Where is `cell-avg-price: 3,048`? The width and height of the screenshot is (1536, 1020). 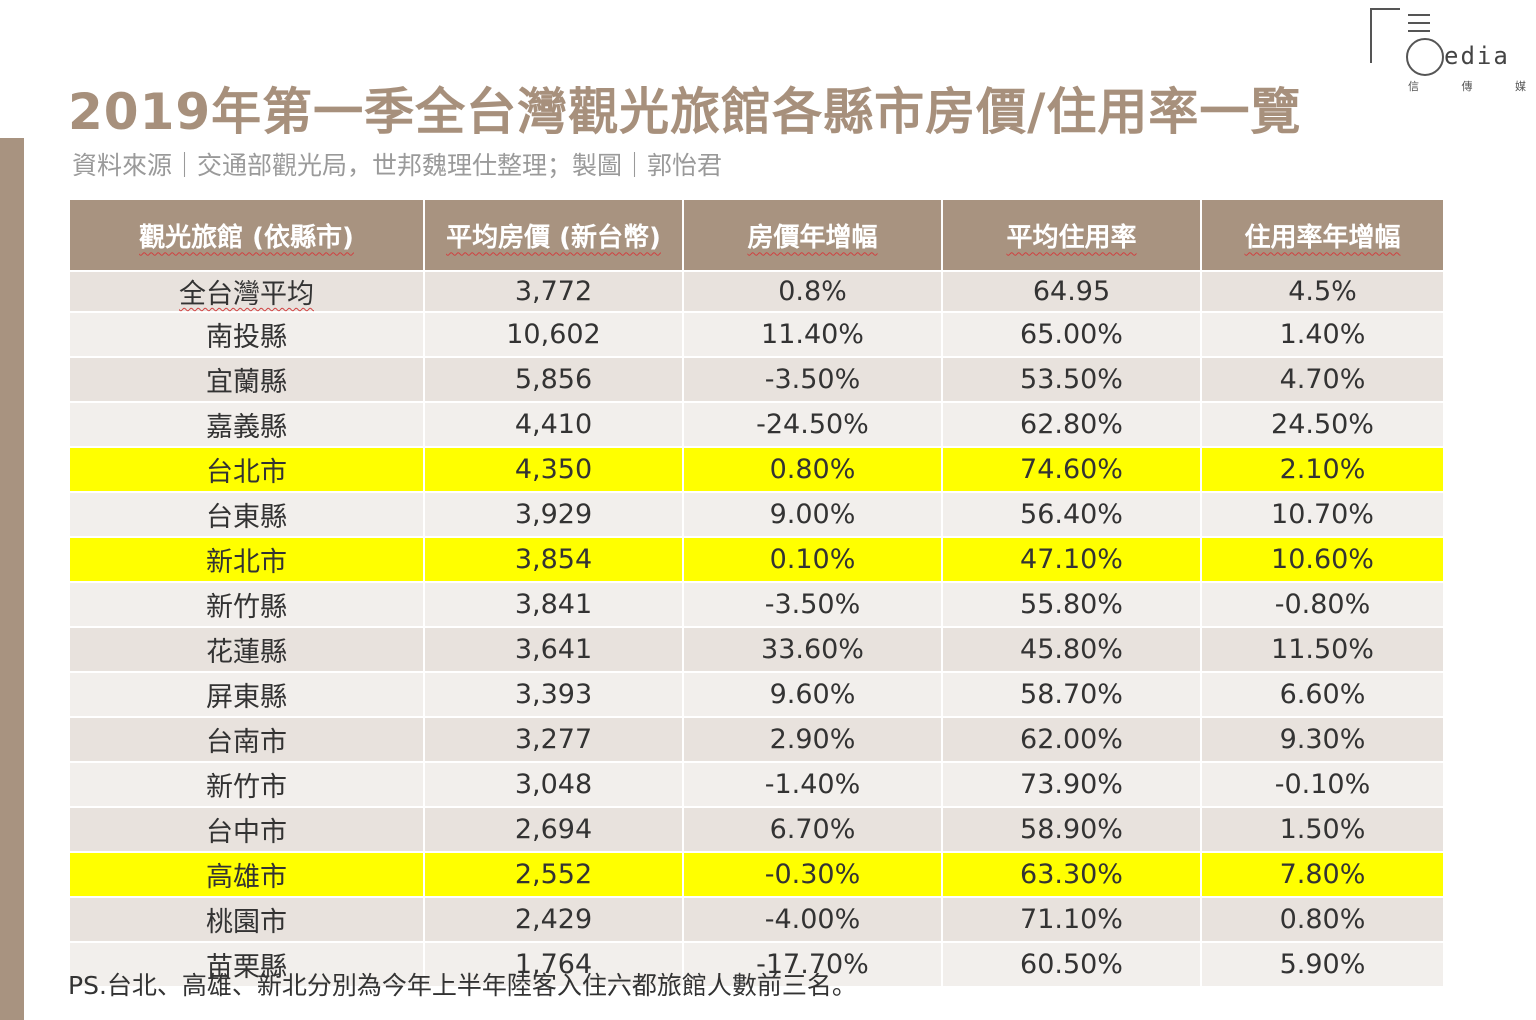
cell-avg-price: 3,048 is located at coordinates (553, 784).